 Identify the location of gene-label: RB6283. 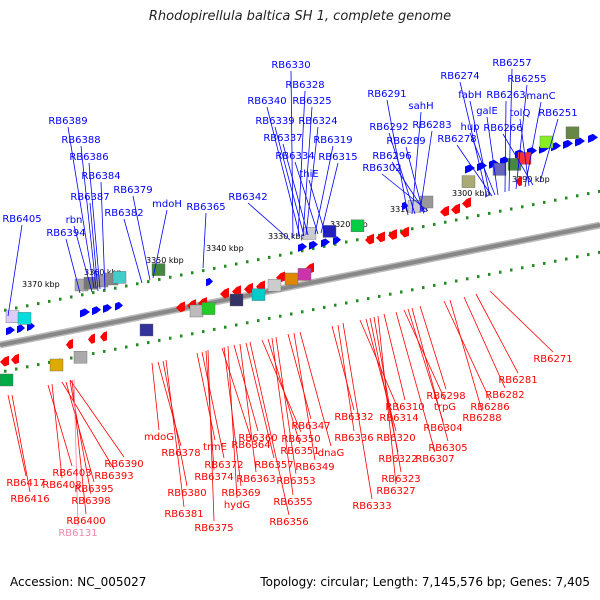
(431, 125).